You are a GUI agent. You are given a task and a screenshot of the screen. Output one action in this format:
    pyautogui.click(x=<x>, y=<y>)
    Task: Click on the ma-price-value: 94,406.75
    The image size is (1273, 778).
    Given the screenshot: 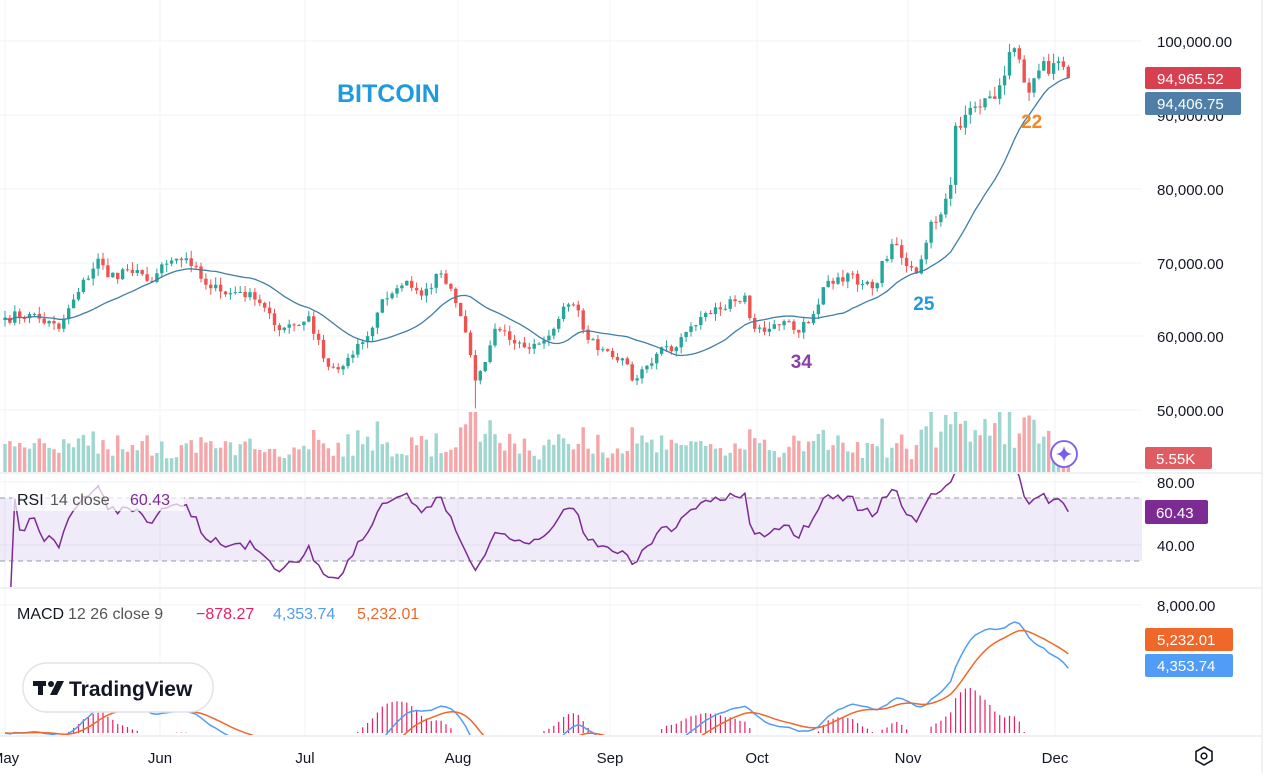 What is the action you would take?
    pyautogui.click(x=1190, y=104)
    